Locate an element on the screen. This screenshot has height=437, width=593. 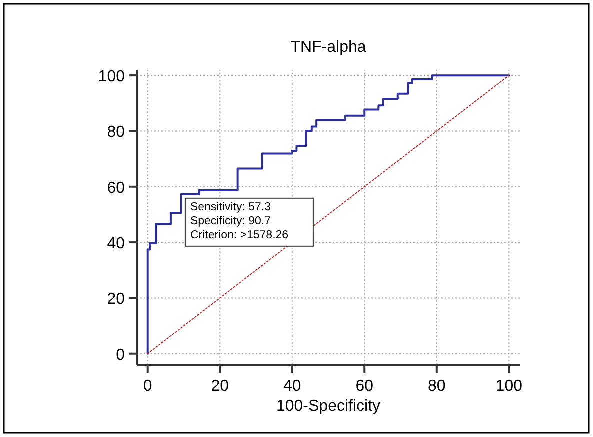
y-tick-label: 0 is located at coordinates (121, 355).